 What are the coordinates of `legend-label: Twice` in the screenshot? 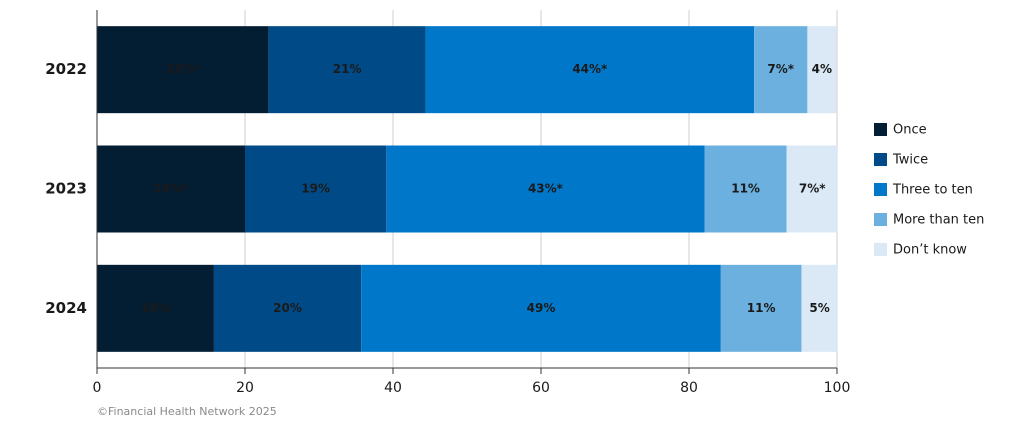 It's located at (910, 160).